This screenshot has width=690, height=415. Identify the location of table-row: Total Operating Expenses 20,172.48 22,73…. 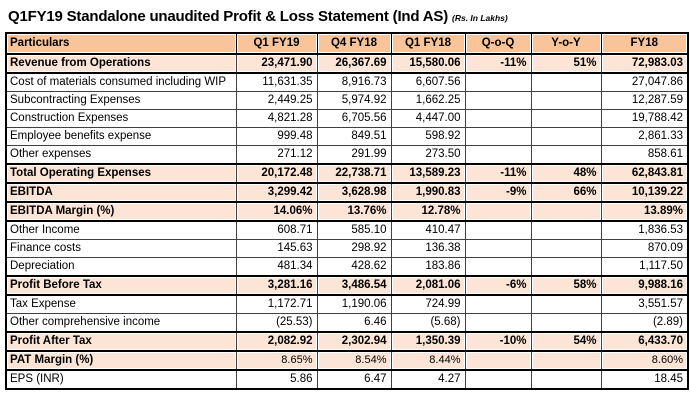
(347, 173).